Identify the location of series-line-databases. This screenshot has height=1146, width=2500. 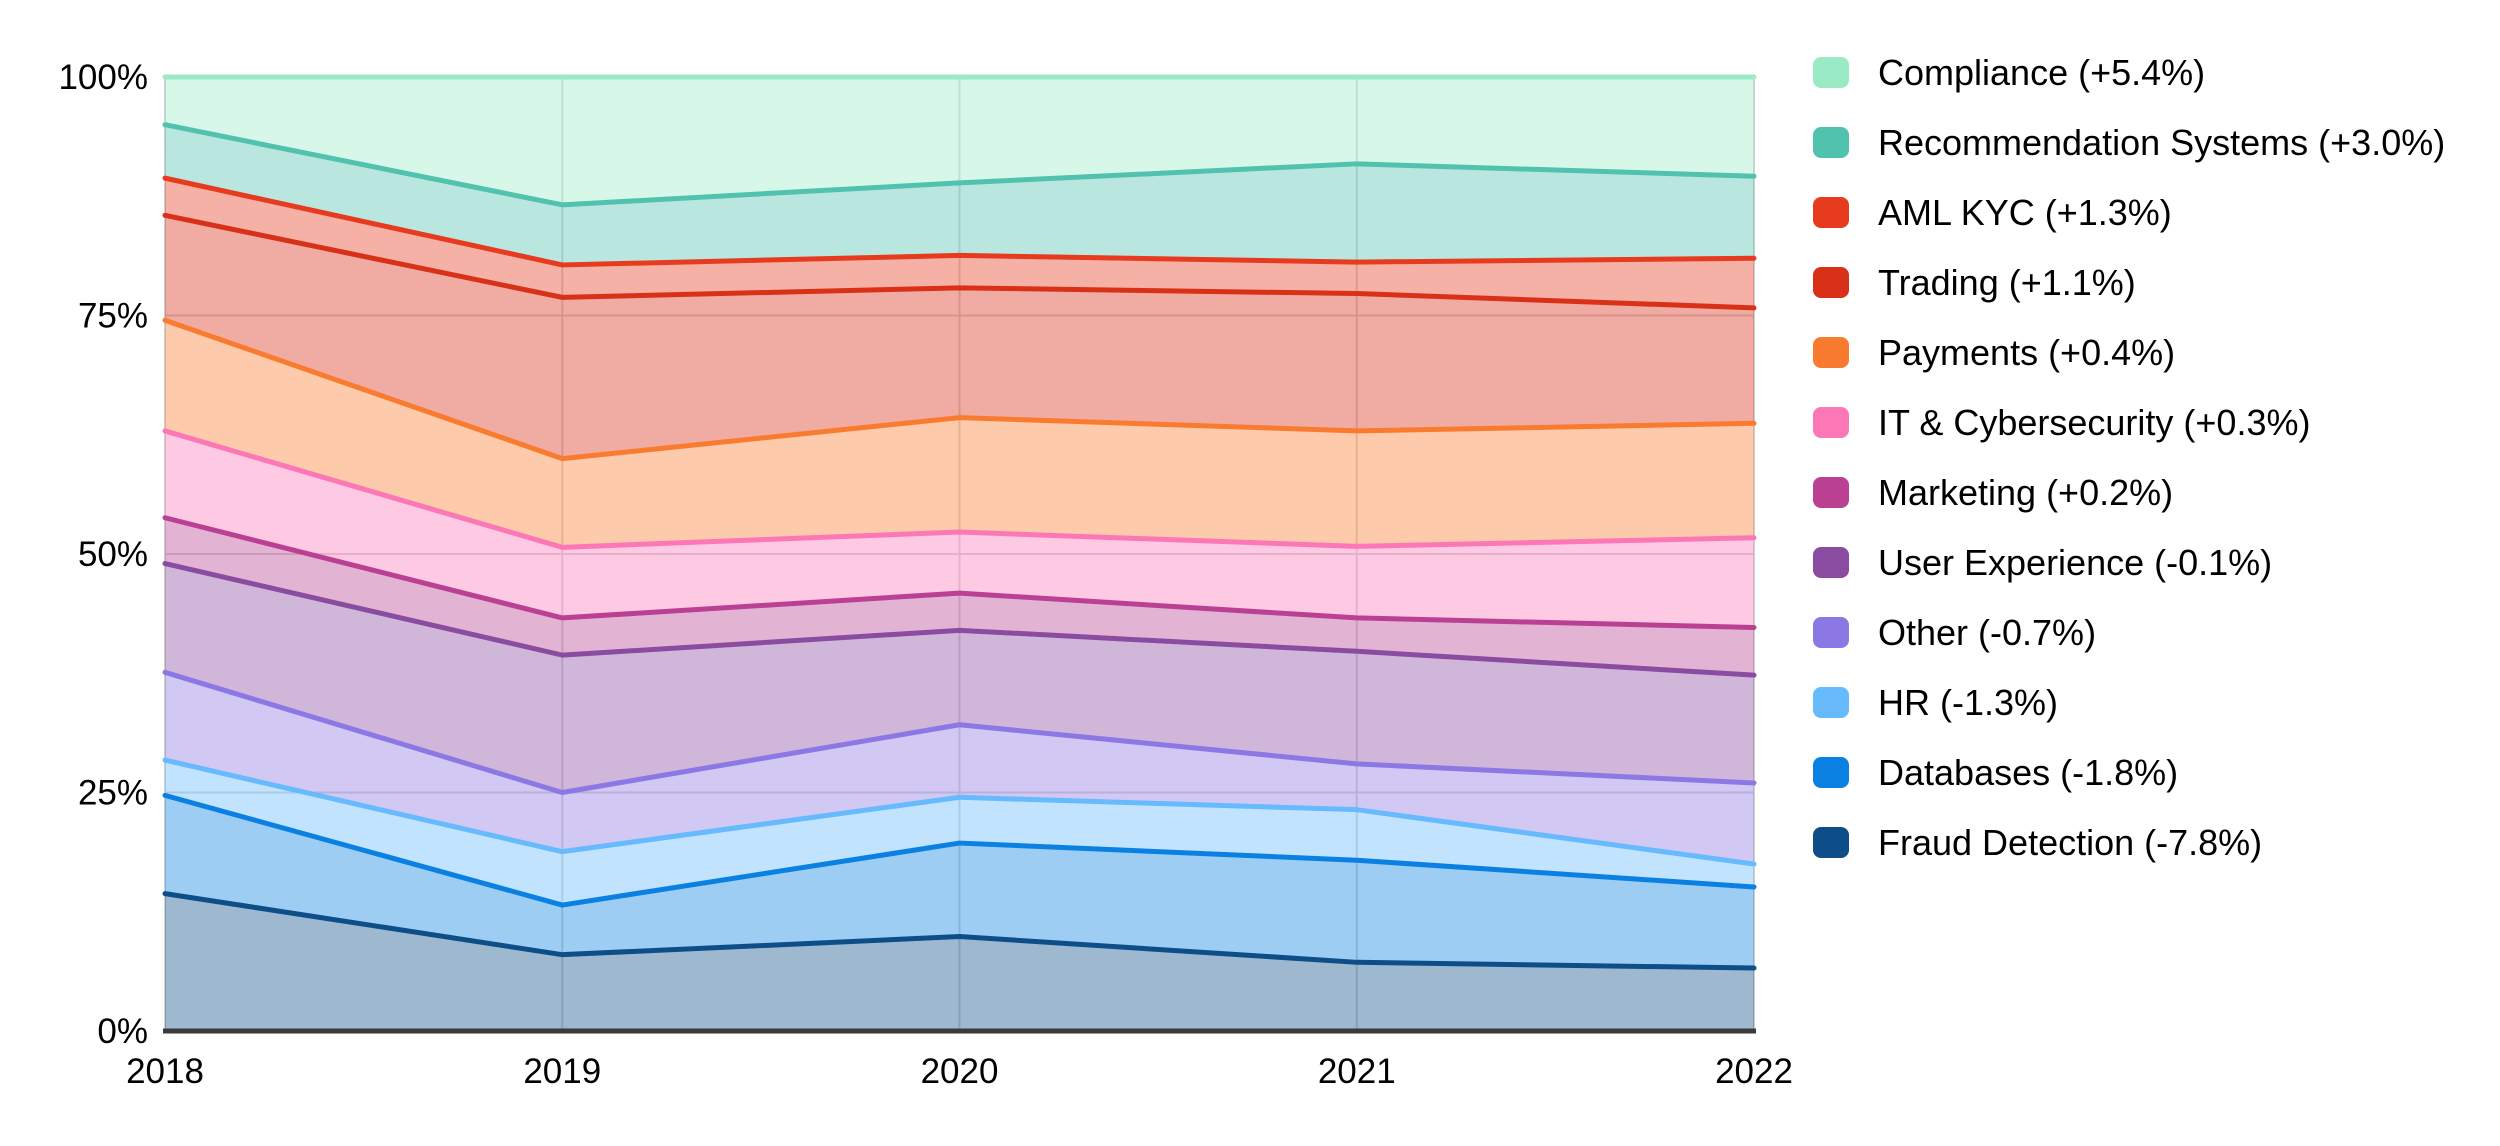
(959, 850).